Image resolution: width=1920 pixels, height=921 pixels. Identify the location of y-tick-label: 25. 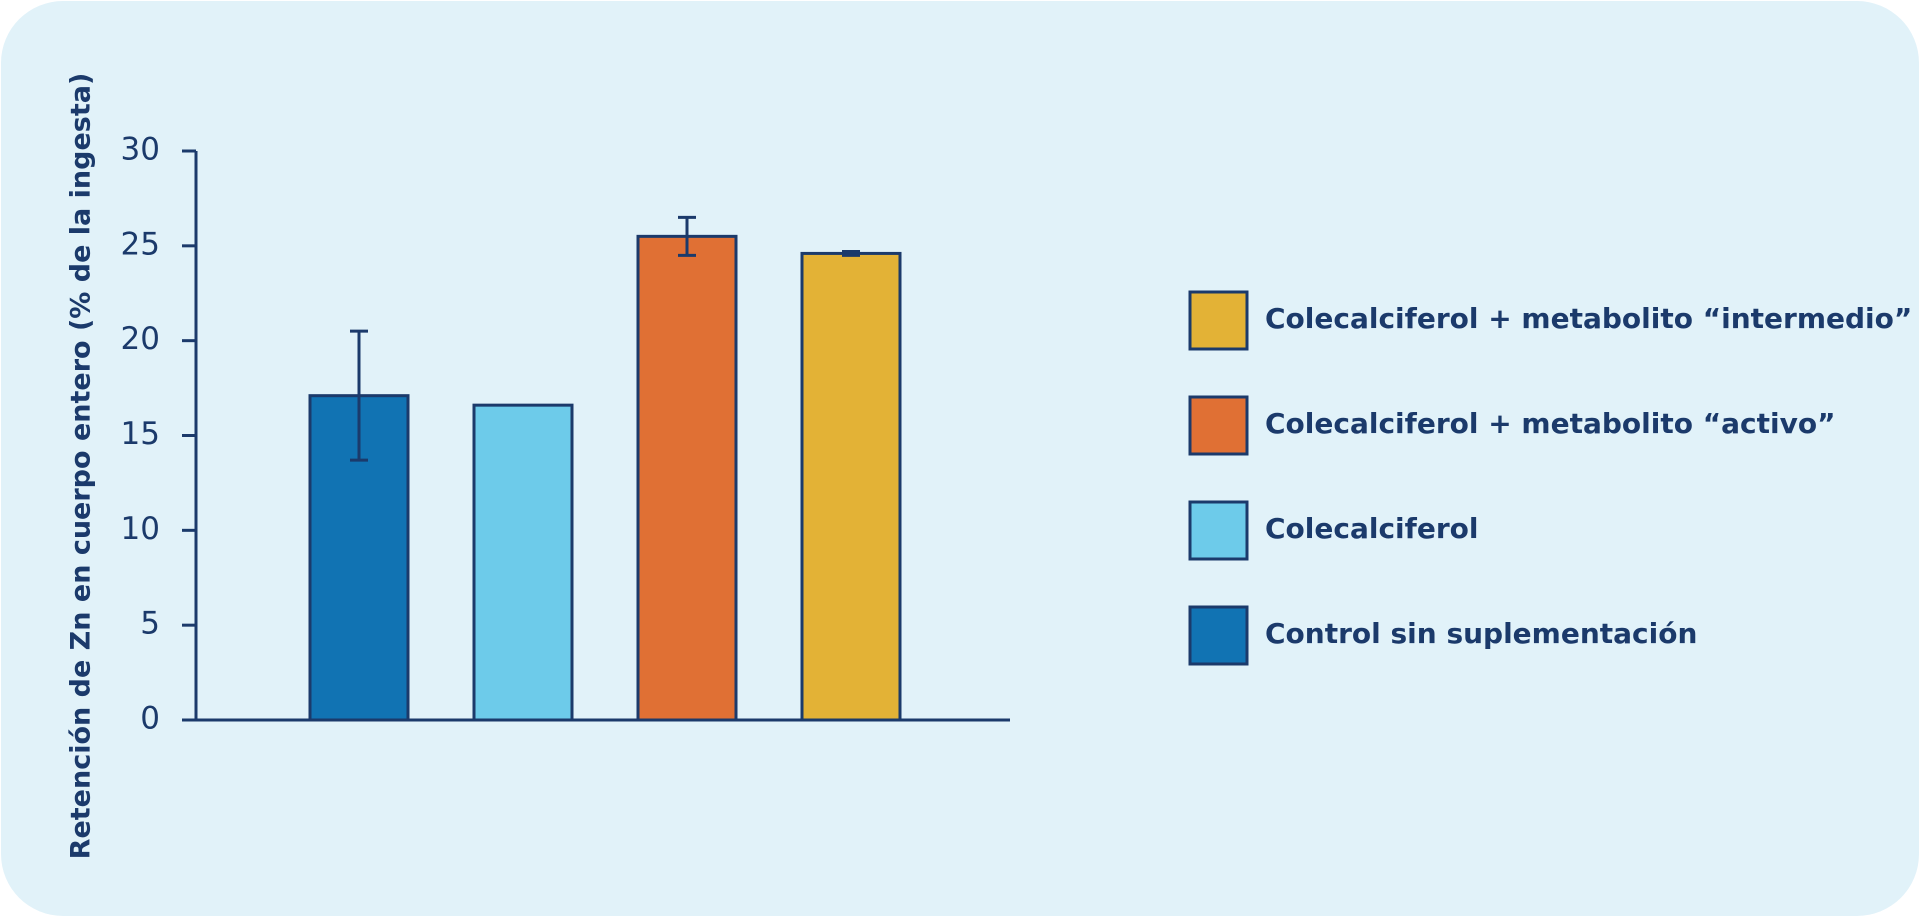
(140, 244).